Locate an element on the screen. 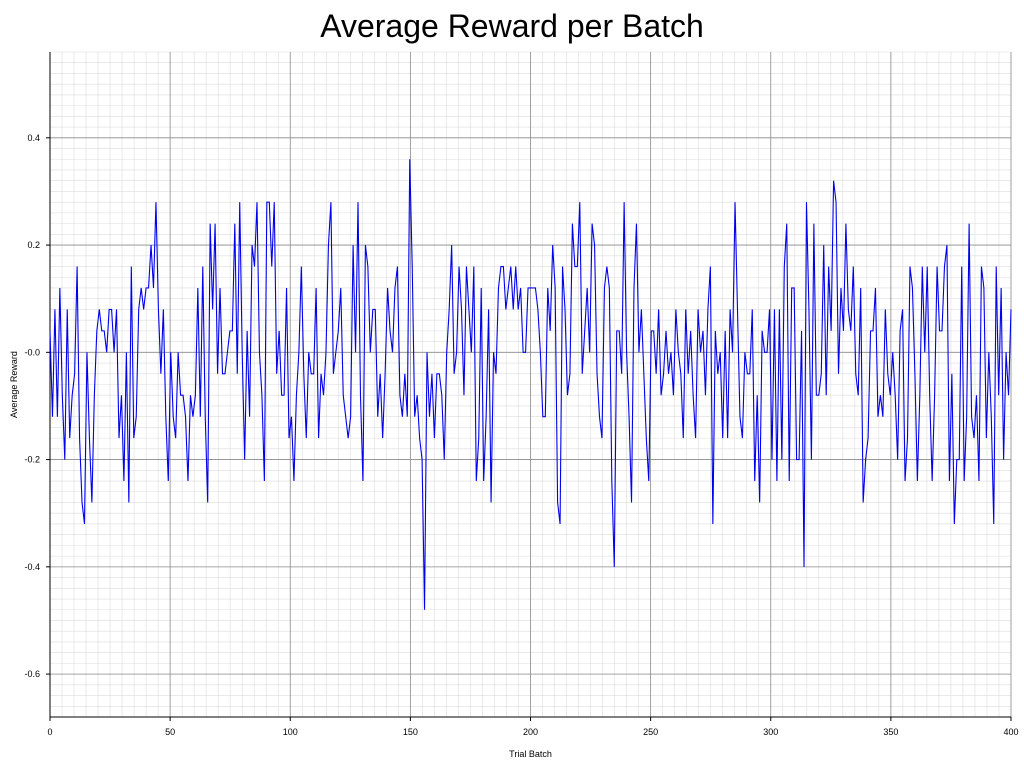 The width and height of the screenshot is (1024, 768). chart-title: Average Reward per Batch is located at coordinates (512, 26).